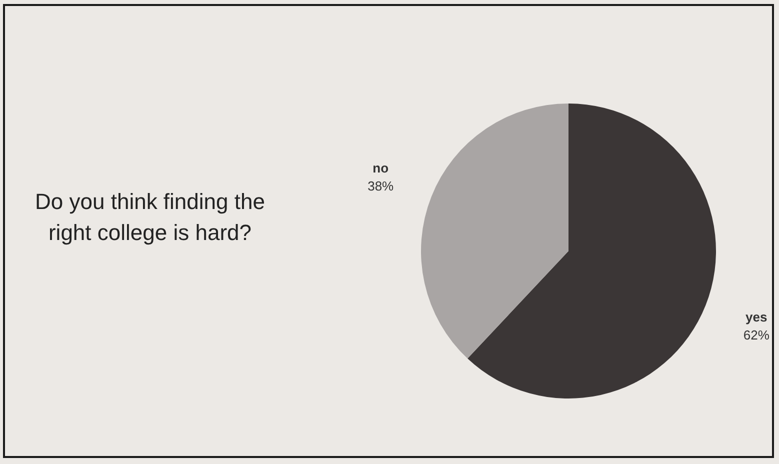 The width and height of the screenshot is (779, 464). I want to click on text: Do you think finding the right college is hard?, so click(150, 217).